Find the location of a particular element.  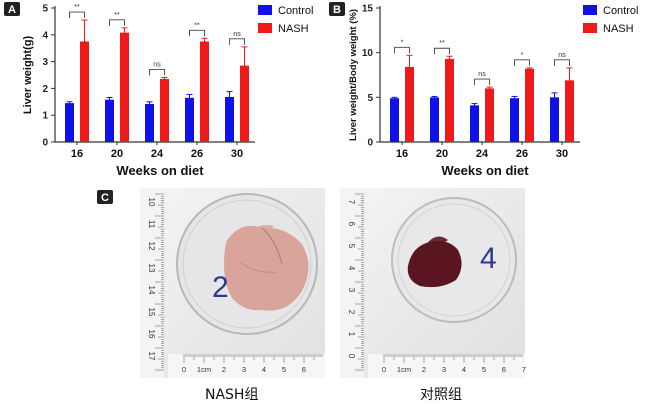

dish-number-right: 4 is located at coordinates (488, 258).